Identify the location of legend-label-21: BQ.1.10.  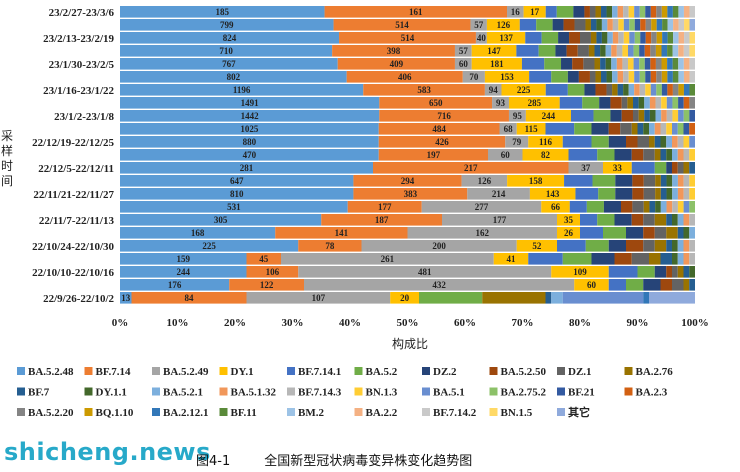
(115, 413).